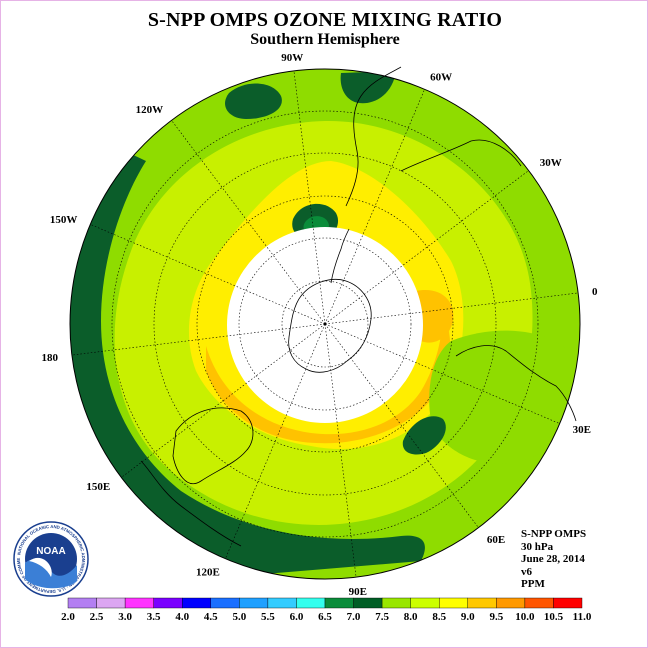 This screenshot has width=648, height=648. What do you see at coordinates (516, 383) in the screenshot?
I see `coast-africa` at bounding box center [516, 383].